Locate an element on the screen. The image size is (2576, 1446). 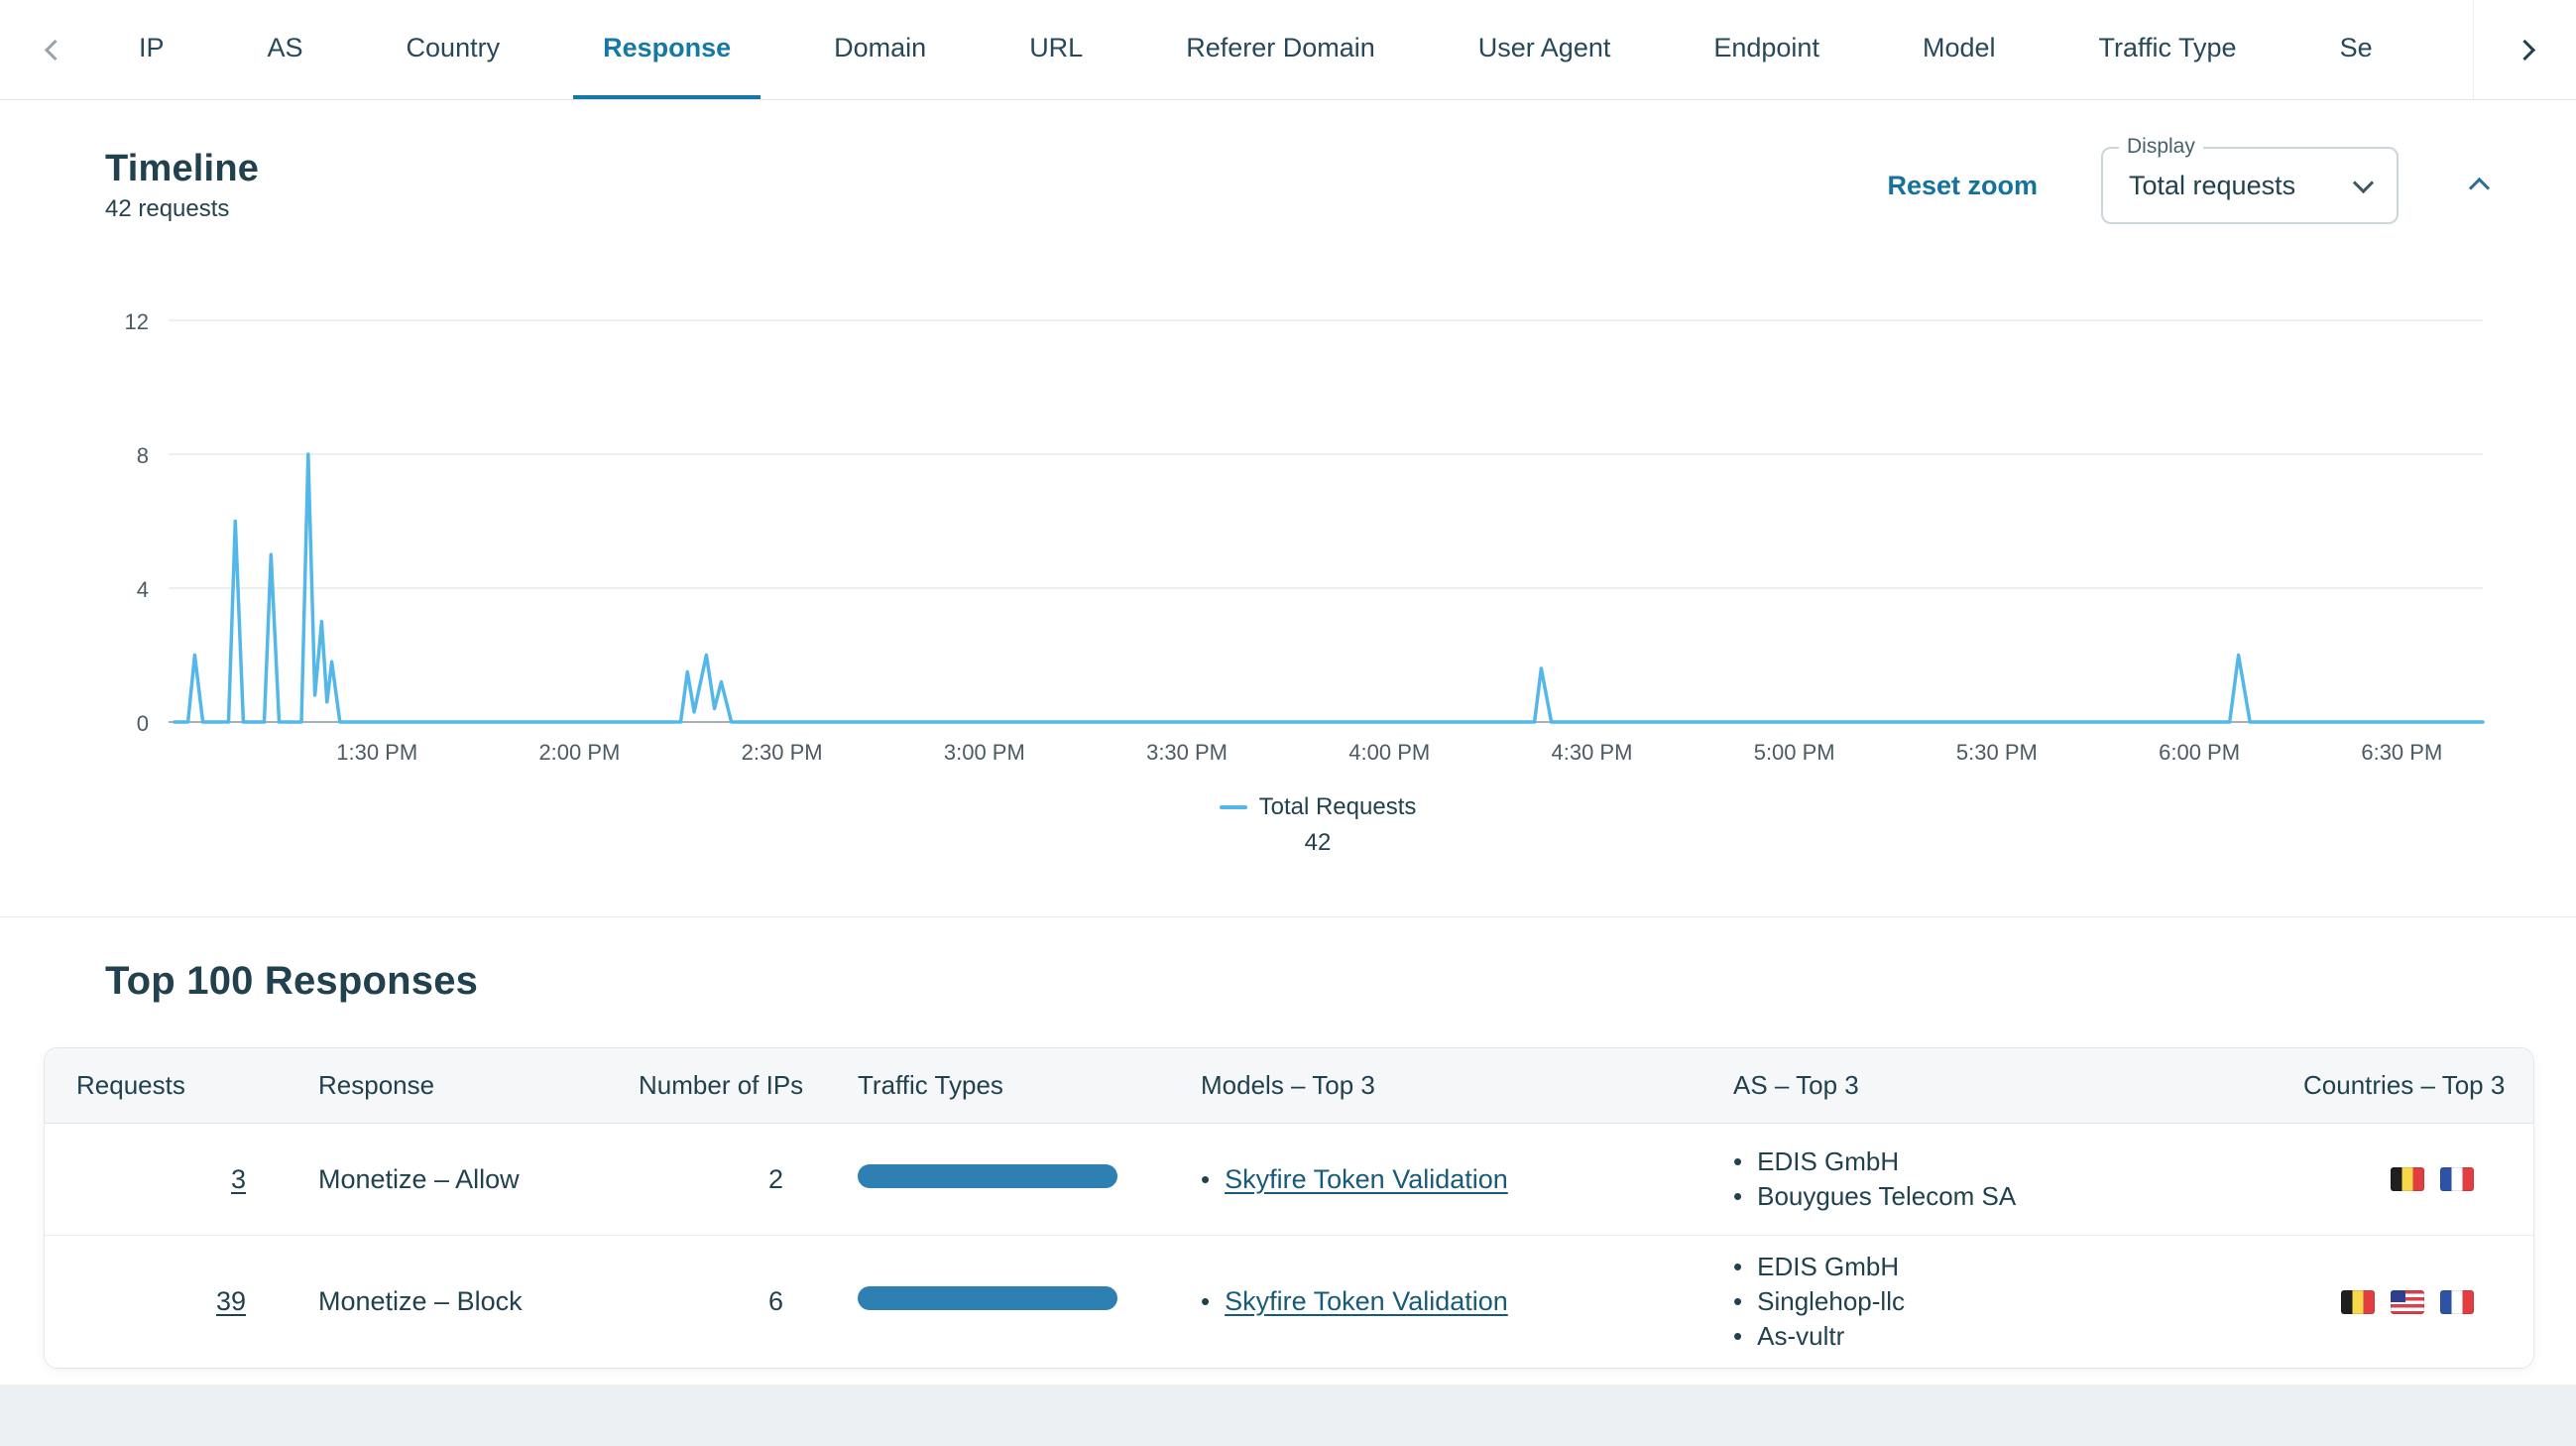
reset-zoom-button: Reset zoom is located at coordinates (1962, 185).